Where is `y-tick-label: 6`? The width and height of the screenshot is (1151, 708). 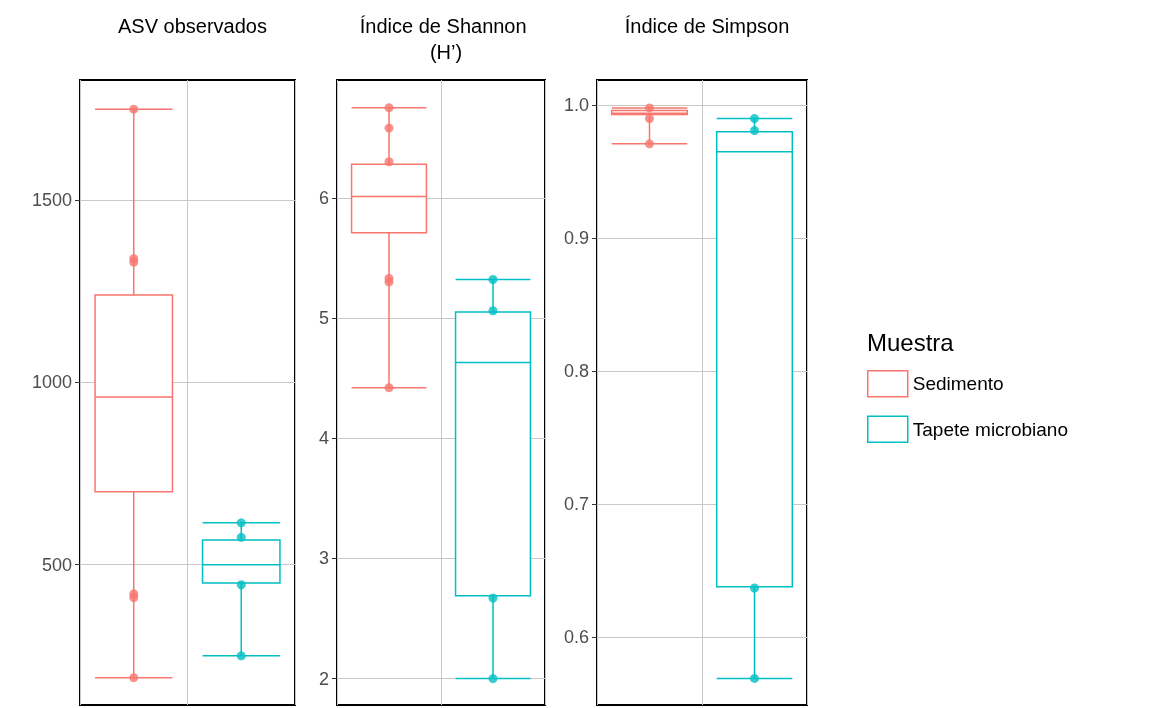 y-tick-label: 6 is located at coordinates (323, 197).